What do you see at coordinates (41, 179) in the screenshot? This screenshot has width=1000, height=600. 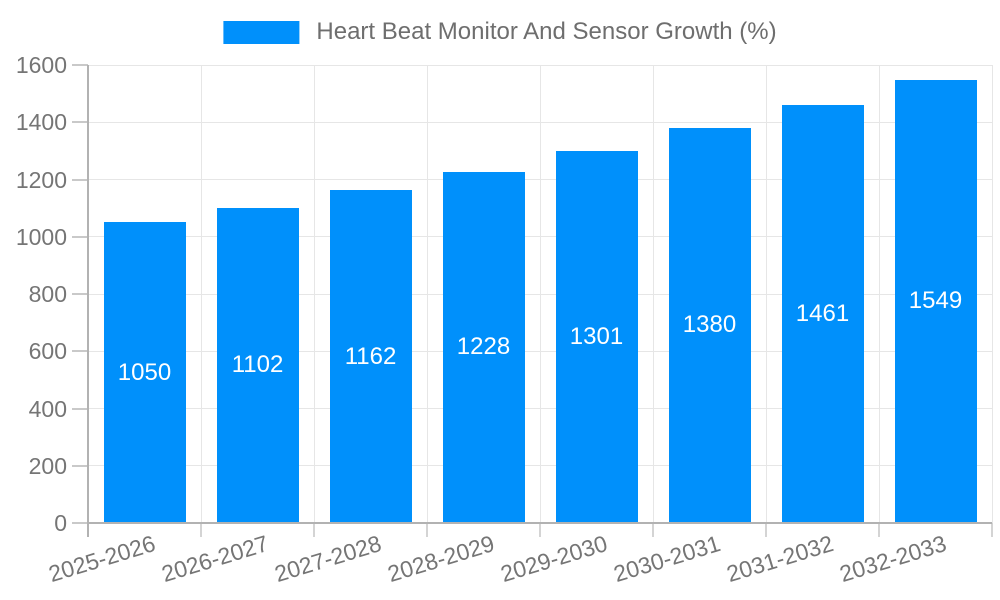 I see `y-axis-label: 1200` at bounding box center [41, 179].